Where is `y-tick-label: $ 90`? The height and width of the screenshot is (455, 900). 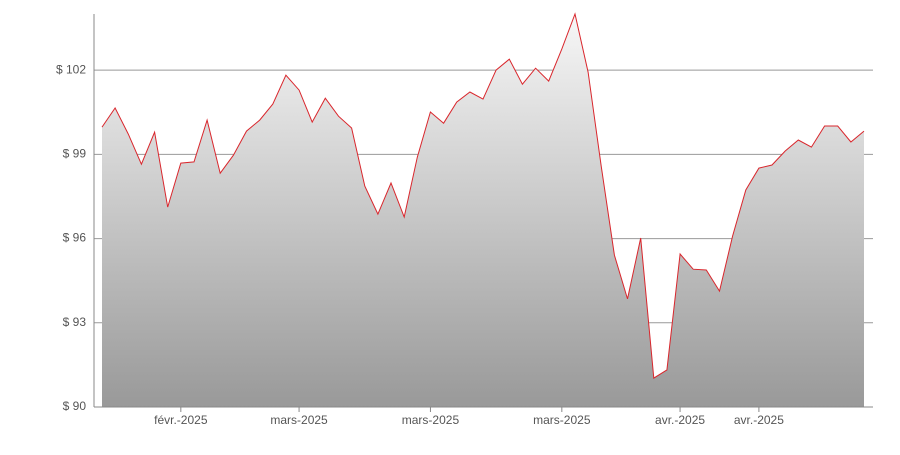 y-tick-label: $ 90 is located at coordinates (75, 406).